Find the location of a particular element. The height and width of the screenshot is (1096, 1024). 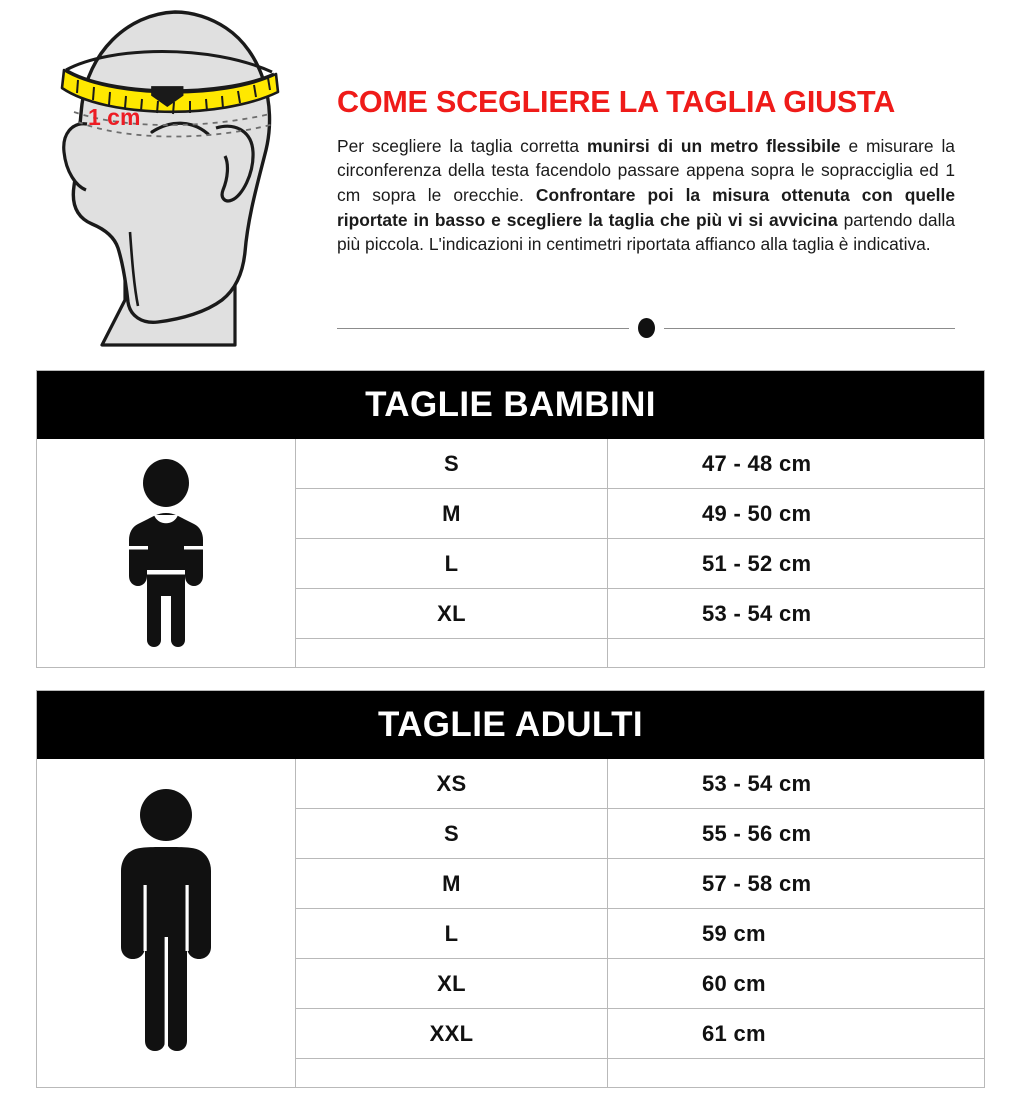

divider-dot is located at coordinates (646, 328).